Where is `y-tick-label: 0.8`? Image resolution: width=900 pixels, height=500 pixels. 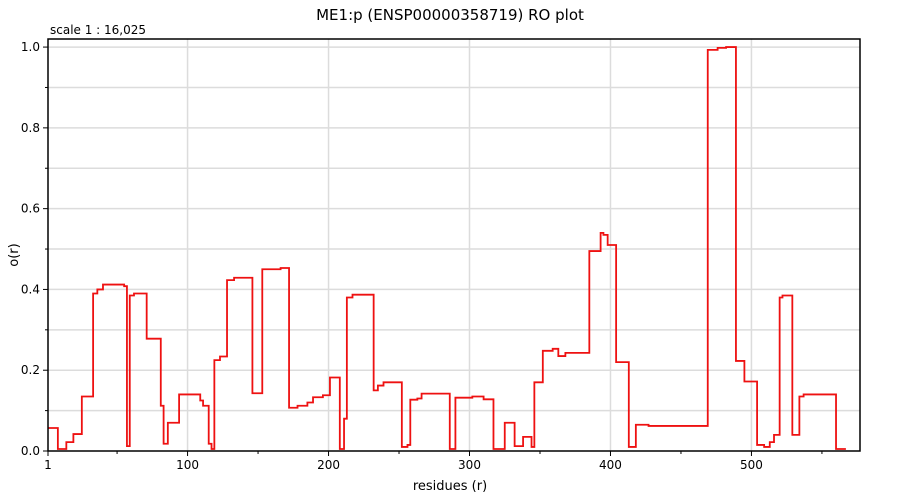 y-tick-label: 0.8 is located at coordinates (30, 128).